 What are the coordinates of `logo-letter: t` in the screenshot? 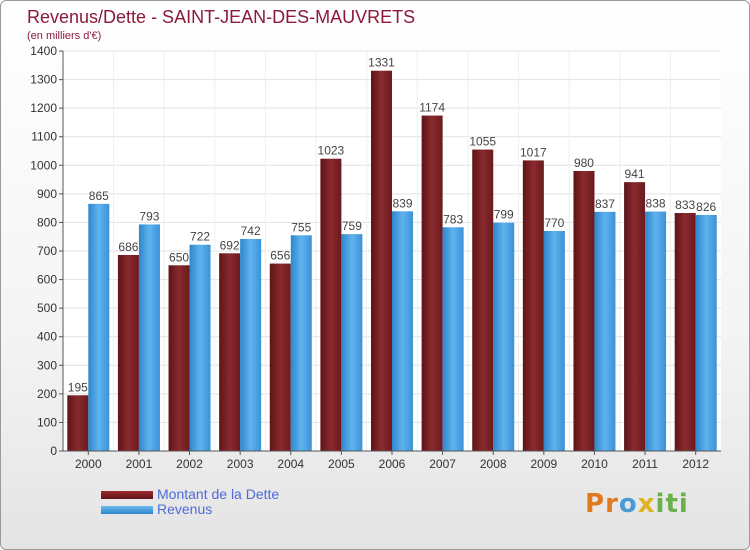 It's located at (672, 504).